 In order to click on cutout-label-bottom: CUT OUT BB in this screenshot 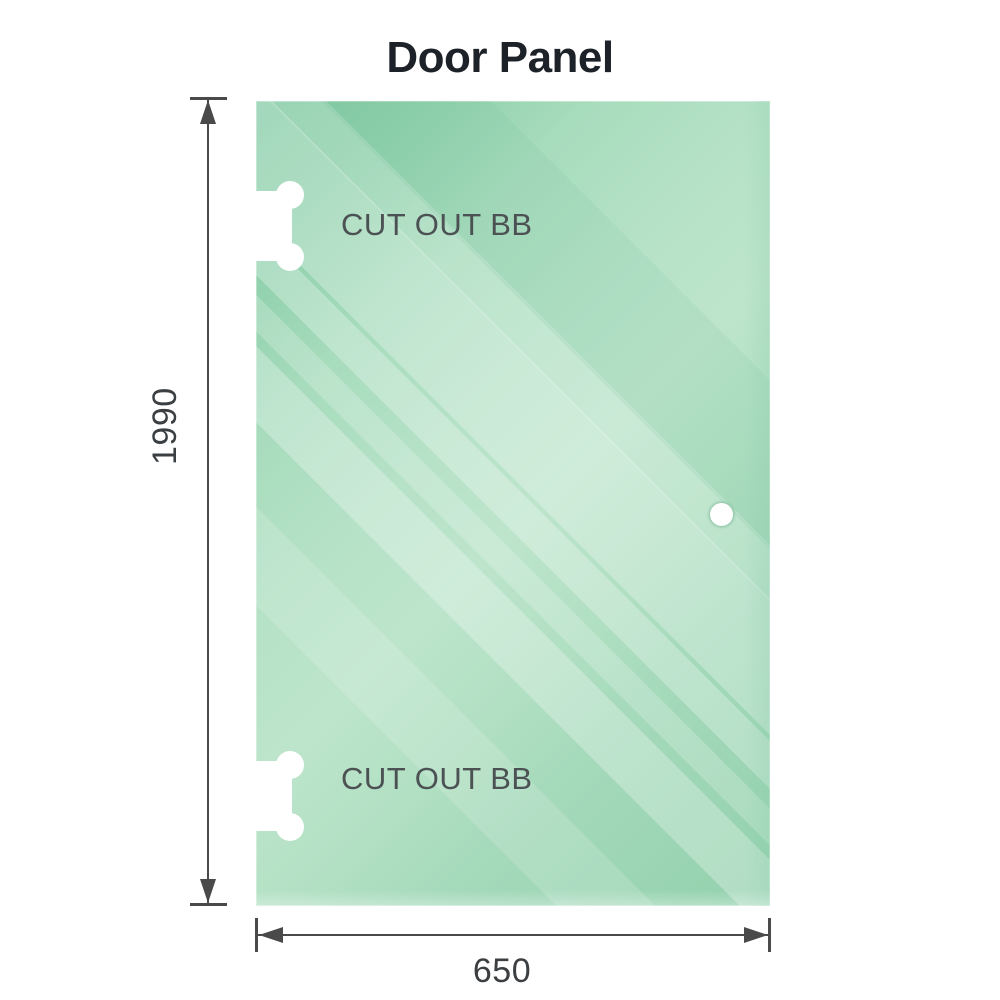, I will do `click(437, 778)`.